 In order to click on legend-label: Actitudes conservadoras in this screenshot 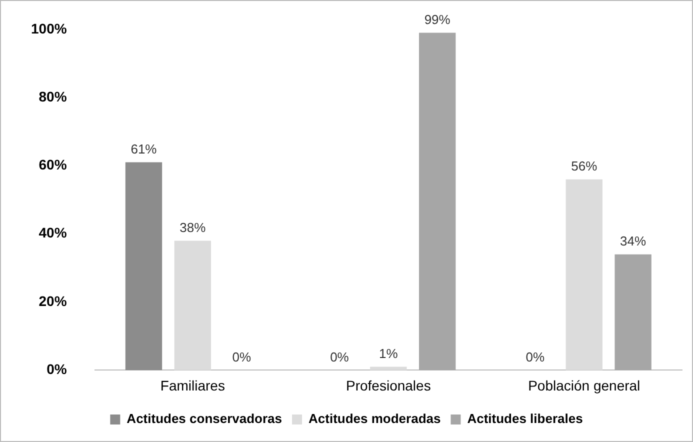, I will do `click(204, 418)`.